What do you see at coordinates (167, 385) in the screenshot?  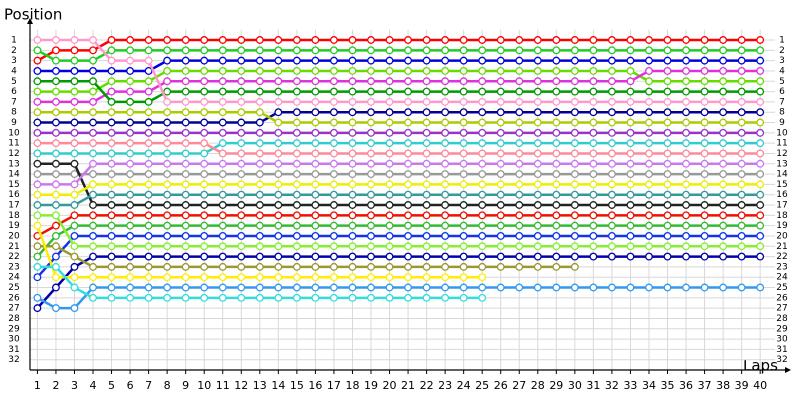 I see `x-tick-label: 8` at bounding box center [167, 385].